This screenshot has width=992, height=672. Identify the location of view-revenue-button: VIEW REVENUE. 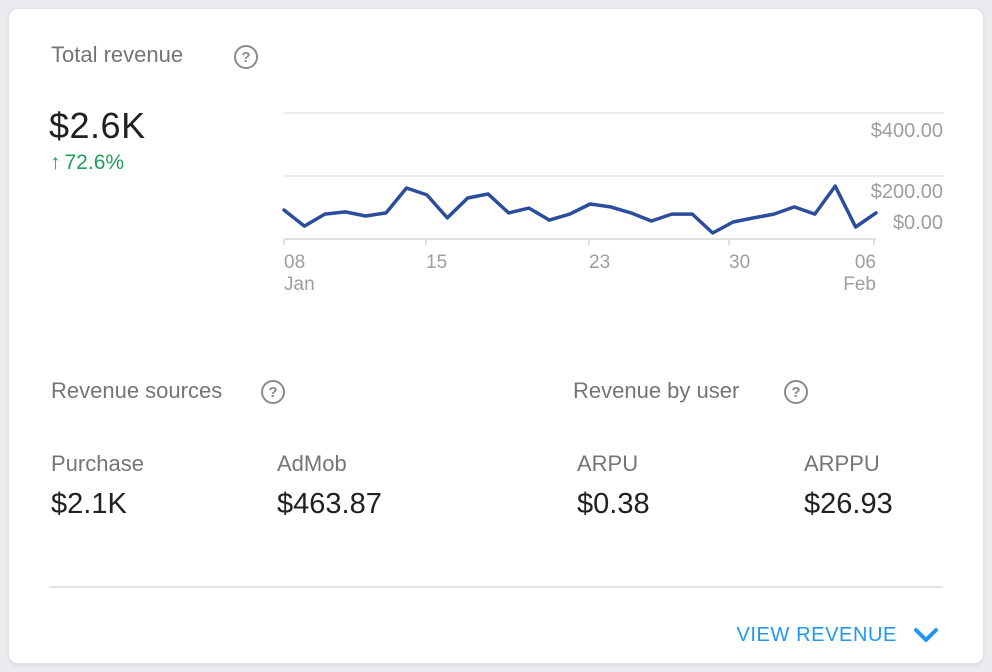
(837, 635).